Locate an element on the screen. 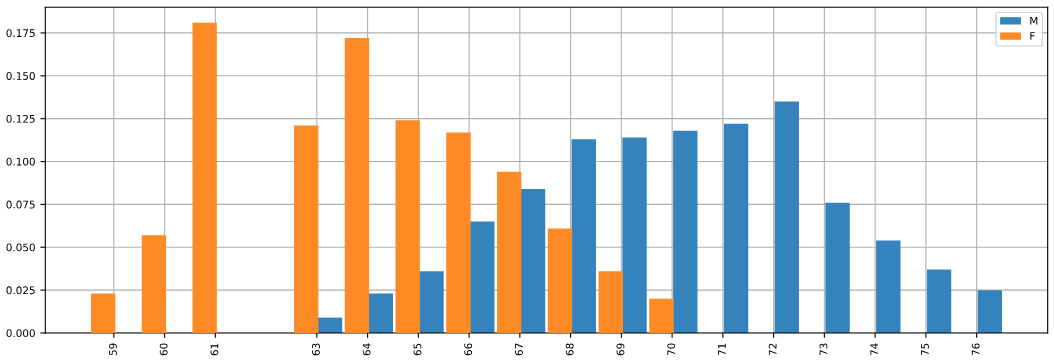 Image resolution: width=1054 pixels, height=360 pixels. x-tick-label: 64 is located at coordinates (366, 349).